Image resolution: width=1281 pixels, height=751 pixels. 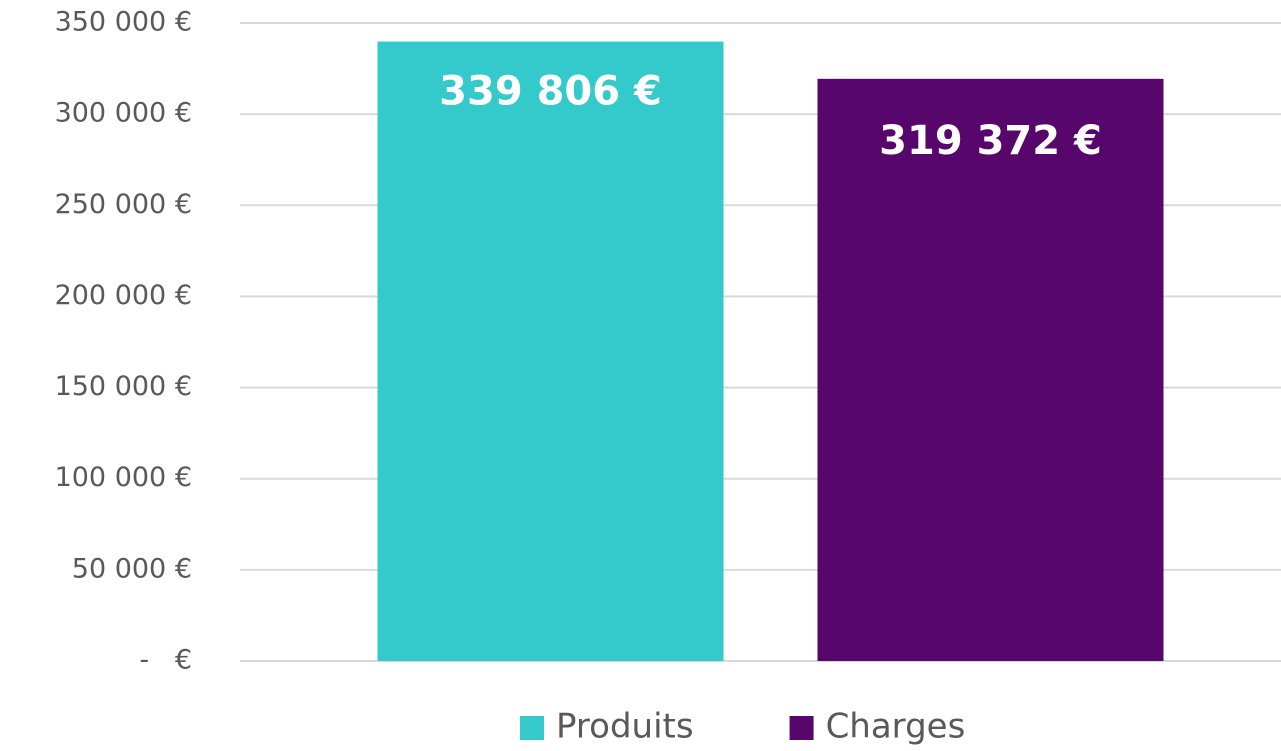 What do you see at coordinates (165, 660) in the screenshot?
I see `y-tick-label: - €` at bounding box center [165, 660].